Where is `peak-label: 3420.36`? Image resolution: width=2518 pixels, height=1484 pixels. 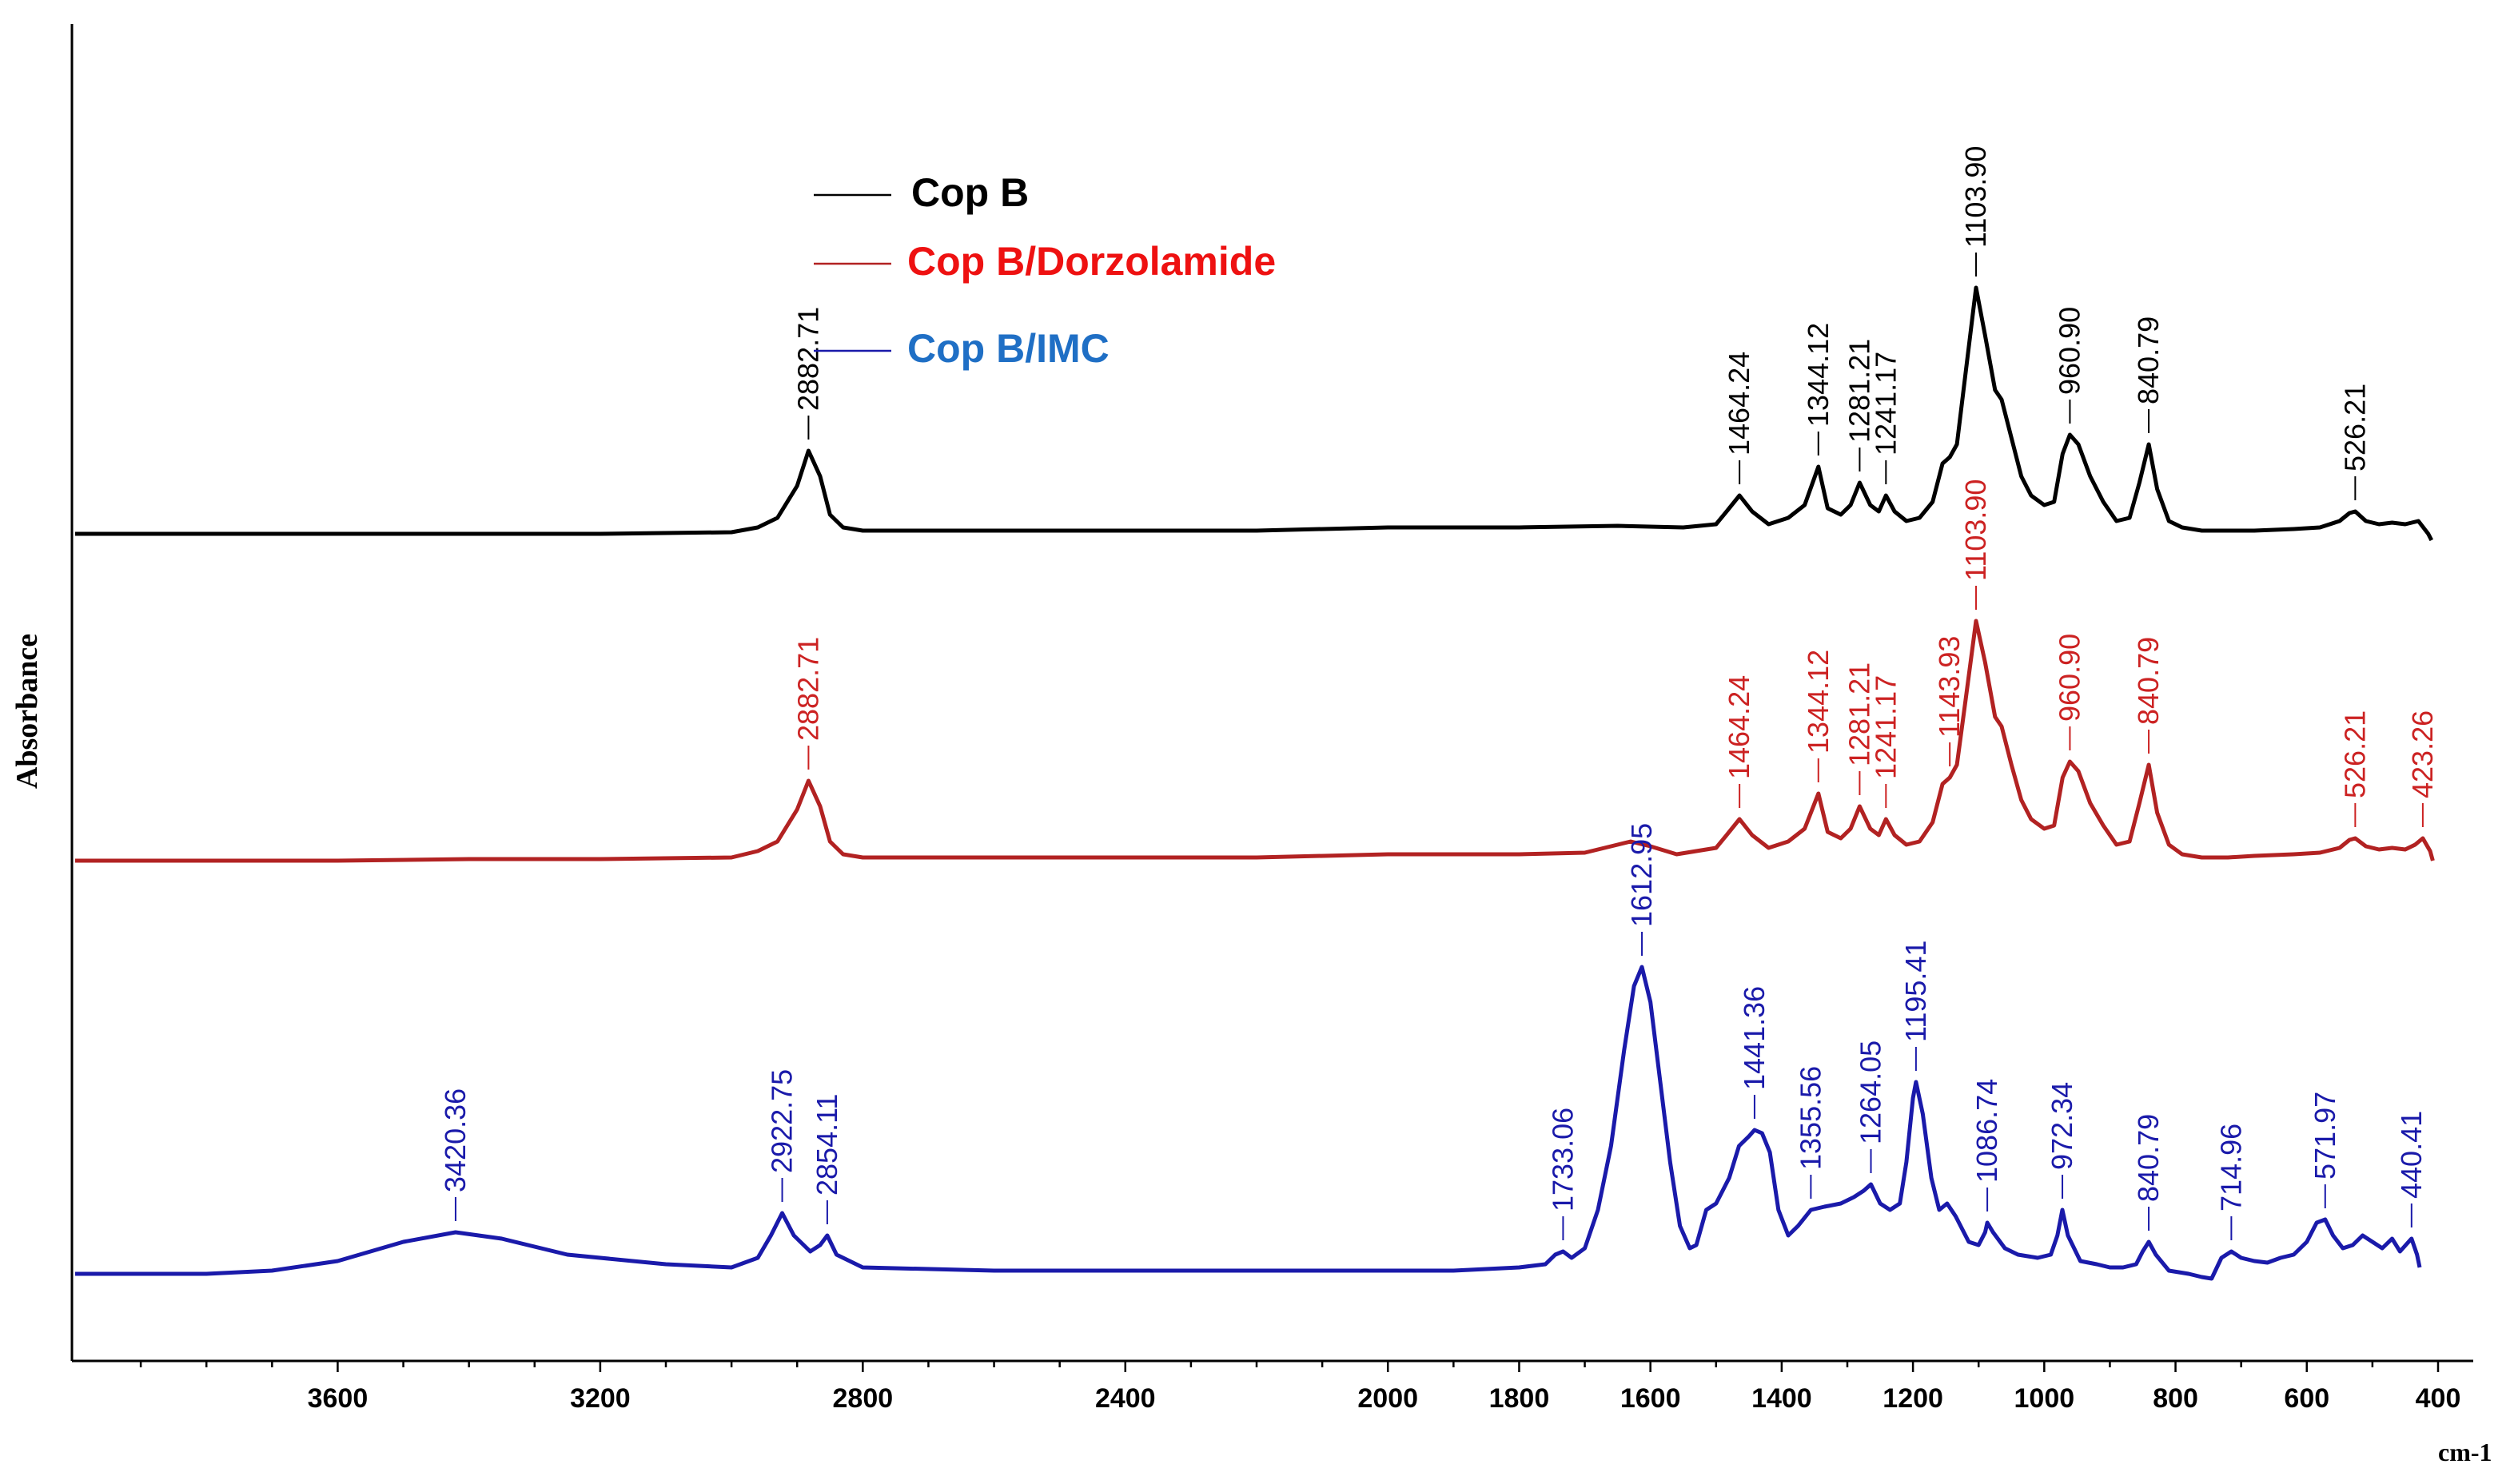
peak-label: 3420.36 is located at coordinates (456, 1140).